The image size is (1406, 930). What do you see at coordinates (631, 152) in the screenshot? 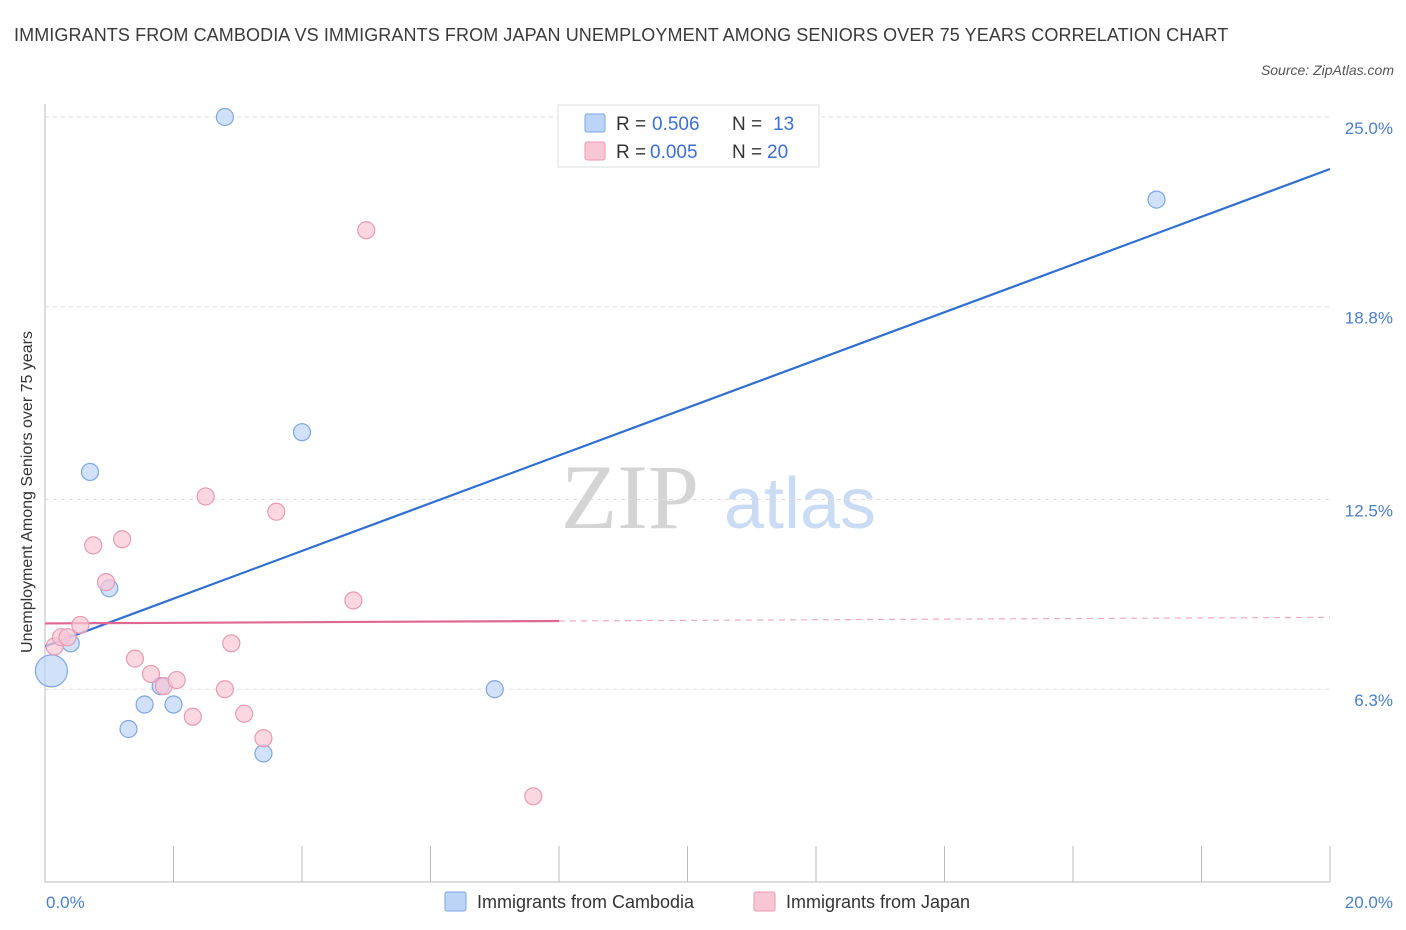
I see `legend-r-label-japan: R =` at bounding box center [631, 152].